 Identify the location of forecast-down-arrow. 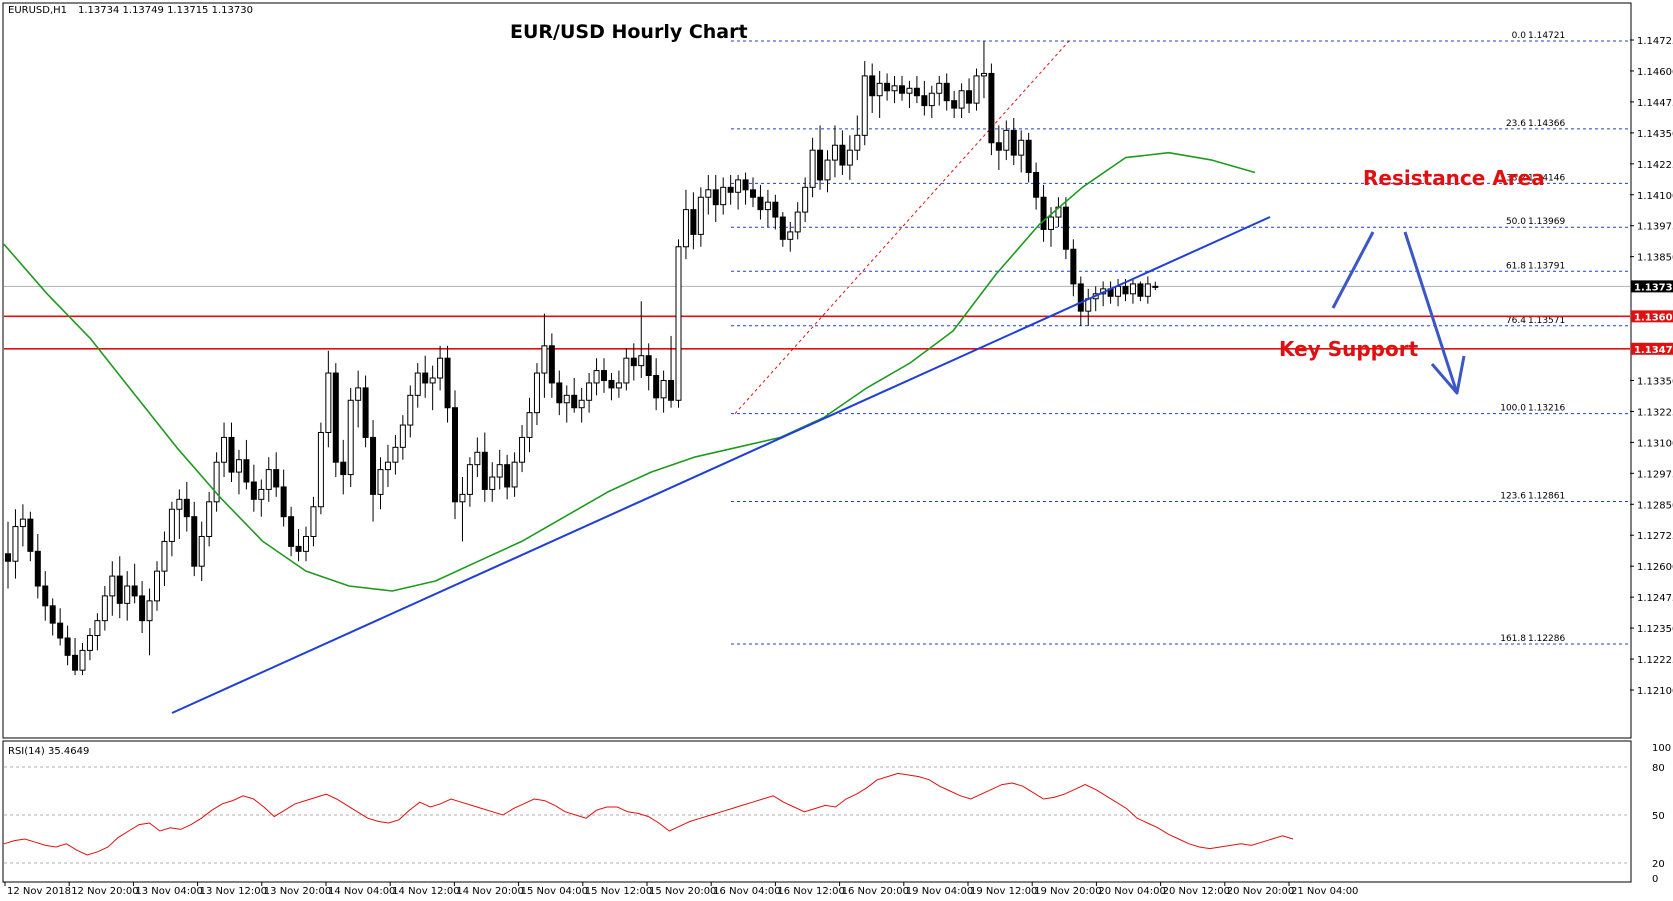
(1430, 311).